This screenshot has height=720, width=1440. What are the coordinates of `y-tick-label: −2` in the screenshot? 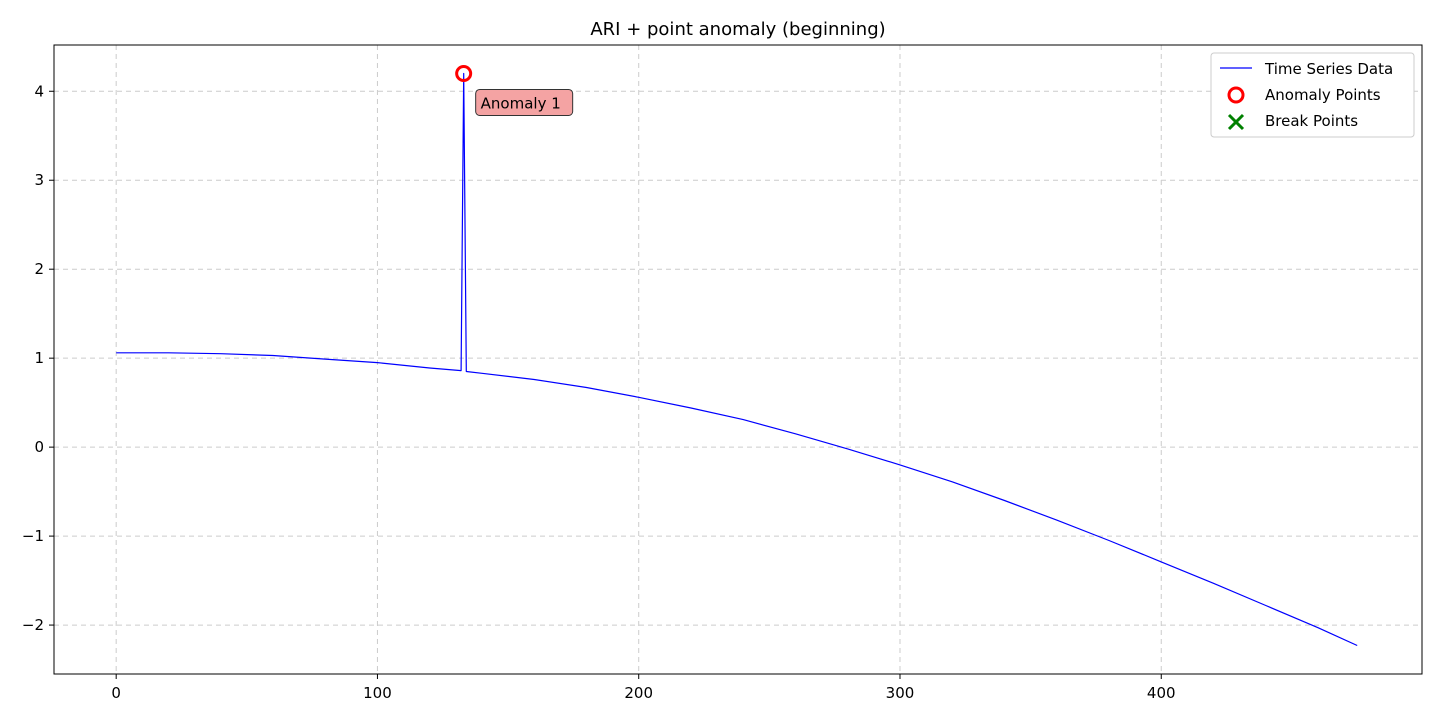 It's located at (33, 625).